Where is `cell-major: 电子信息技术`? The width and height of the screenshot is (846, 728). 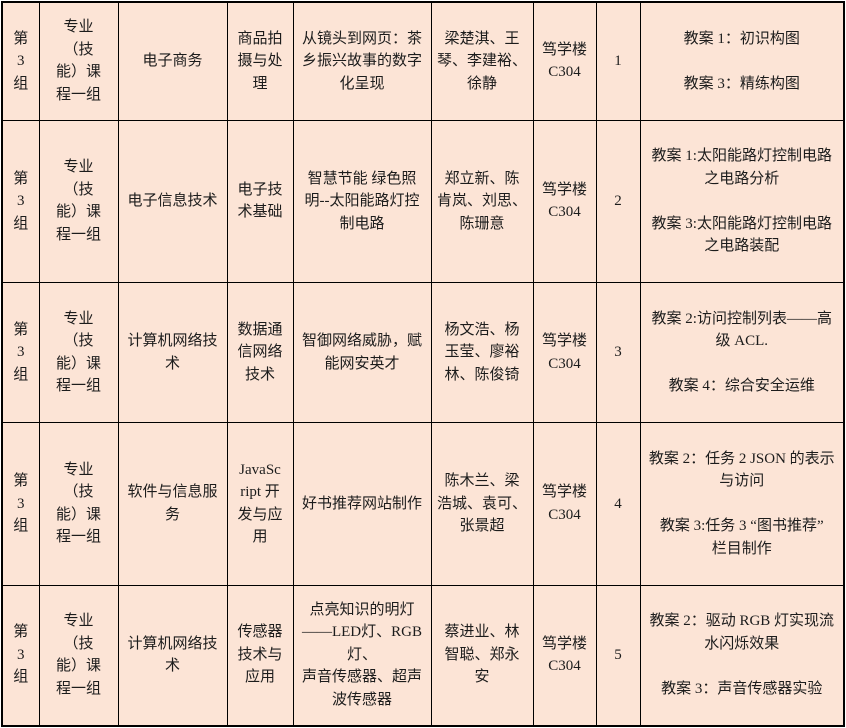 cell-major: 电子信息技术 is located at coordinates (172, 201).